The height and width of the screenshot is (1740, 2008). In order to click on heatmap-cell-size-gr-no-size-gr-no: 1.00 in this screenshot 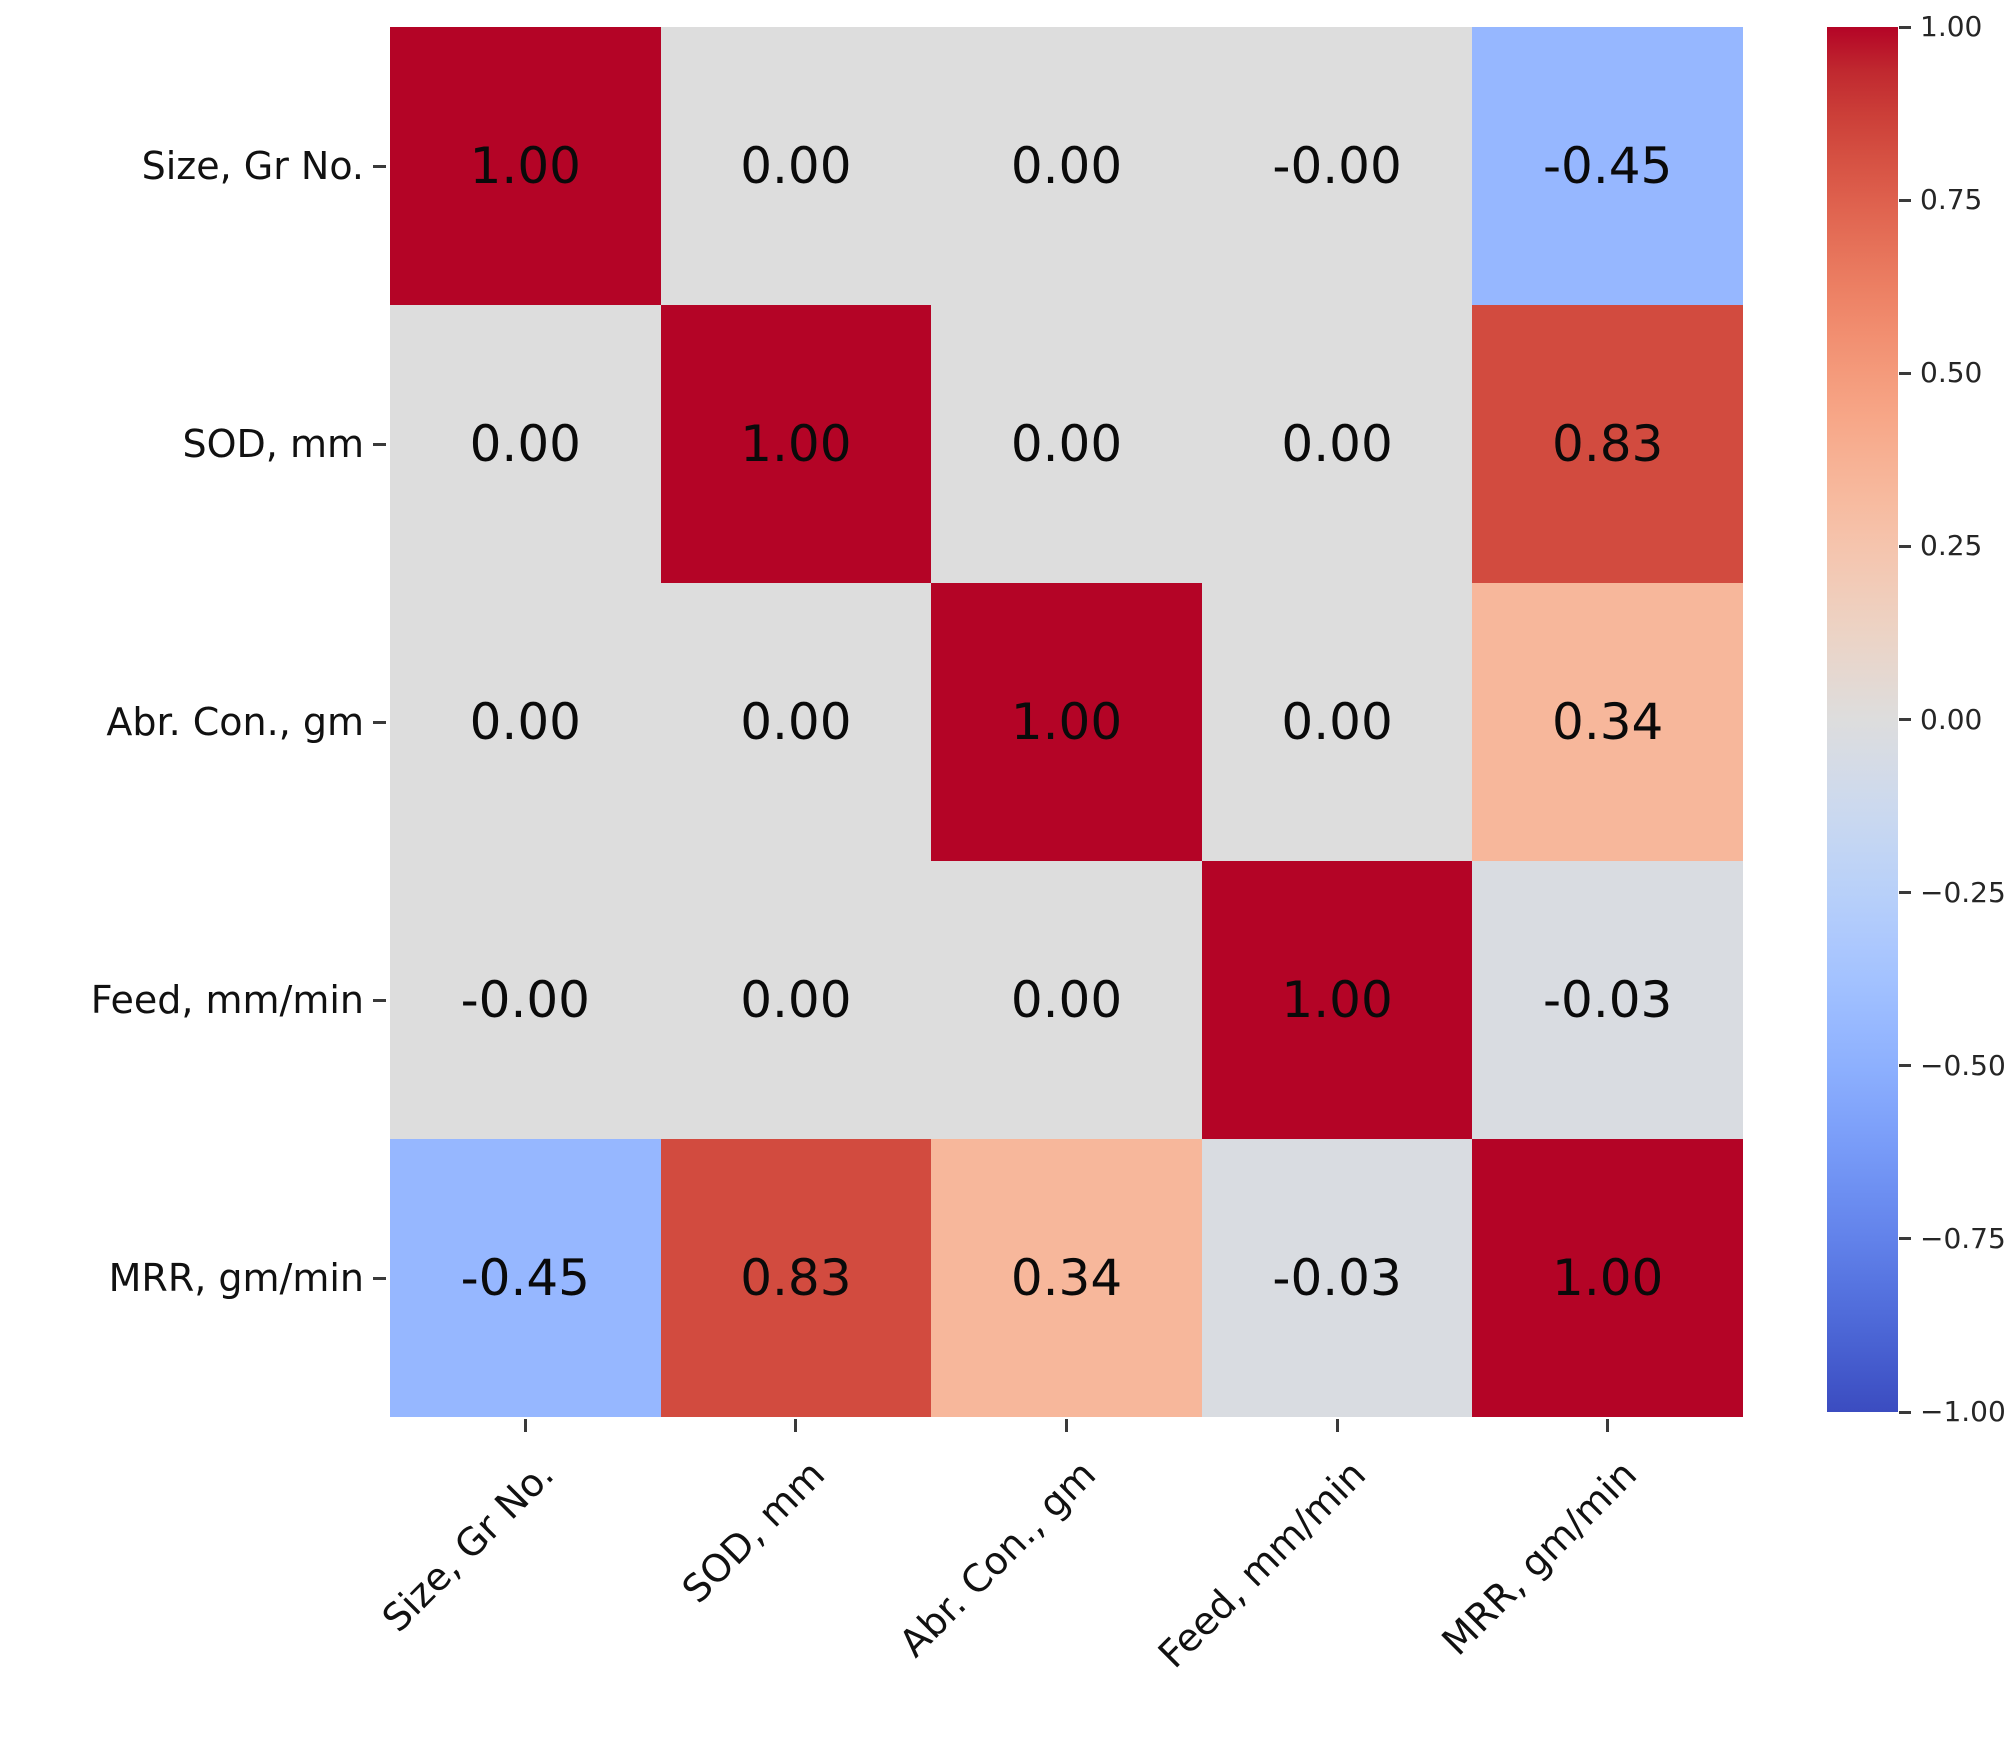, I will do `click(525, 166)`.